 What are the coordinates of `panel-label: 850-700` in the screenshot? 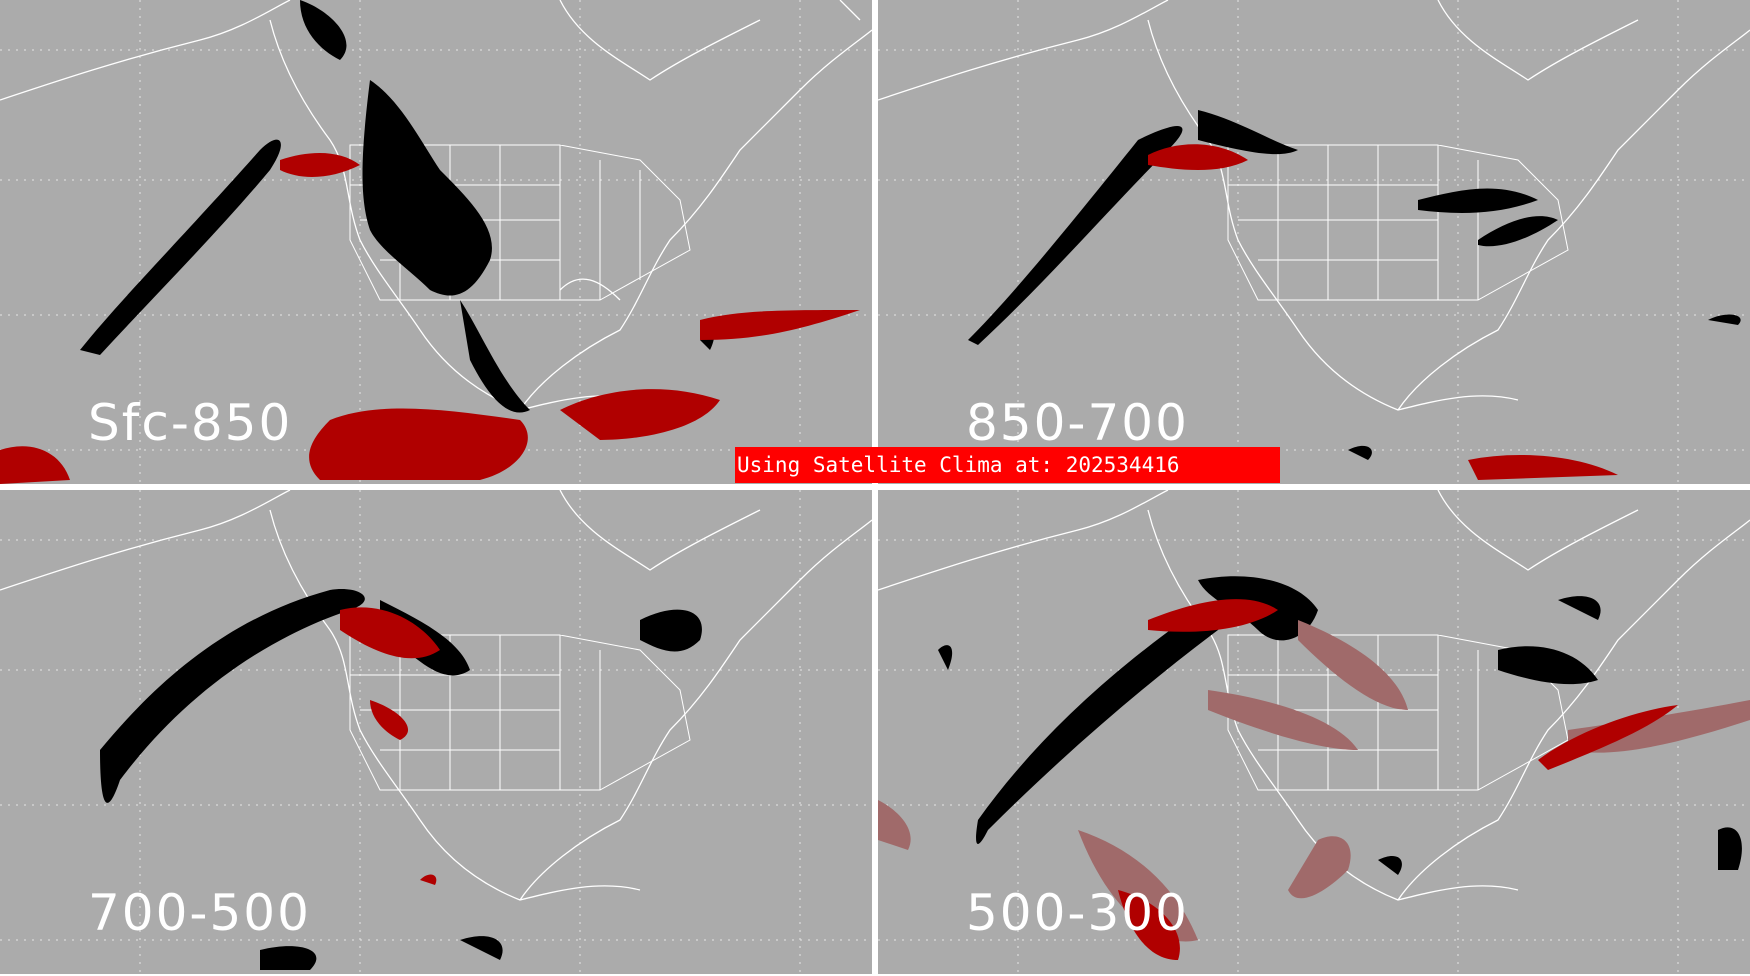 It's located at (1077, 423).